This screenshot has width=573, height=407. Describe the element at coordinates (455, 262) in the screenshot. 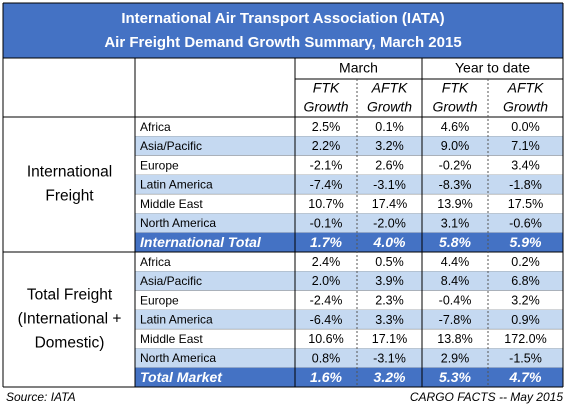

I see `cell-value: 4.4%` at that location.